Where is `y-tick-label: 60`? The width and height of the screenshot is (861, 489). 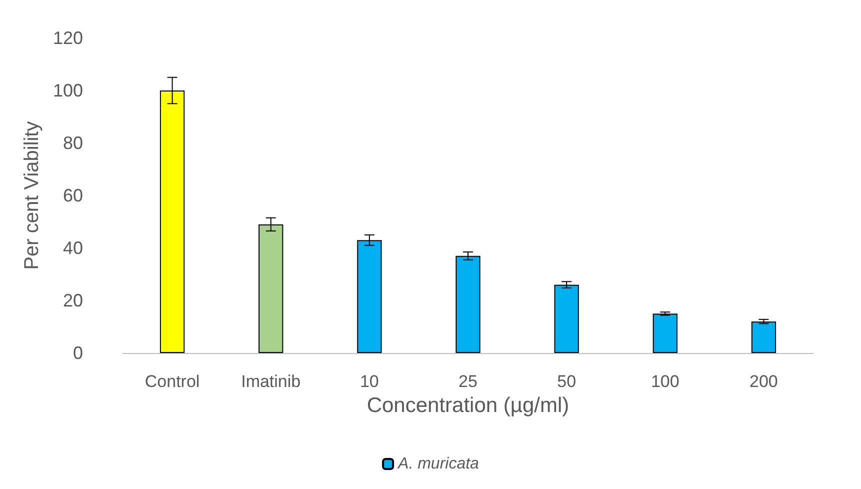
y-tick-label: 60 is located at coordinates (72, 196).